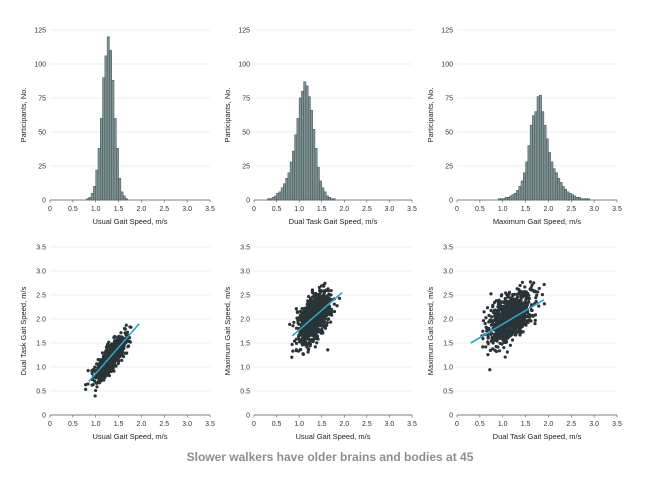  Describe the element at coordinates (448, 296) in the screenshot. I see `y-tick-label: 2.5` at that location.